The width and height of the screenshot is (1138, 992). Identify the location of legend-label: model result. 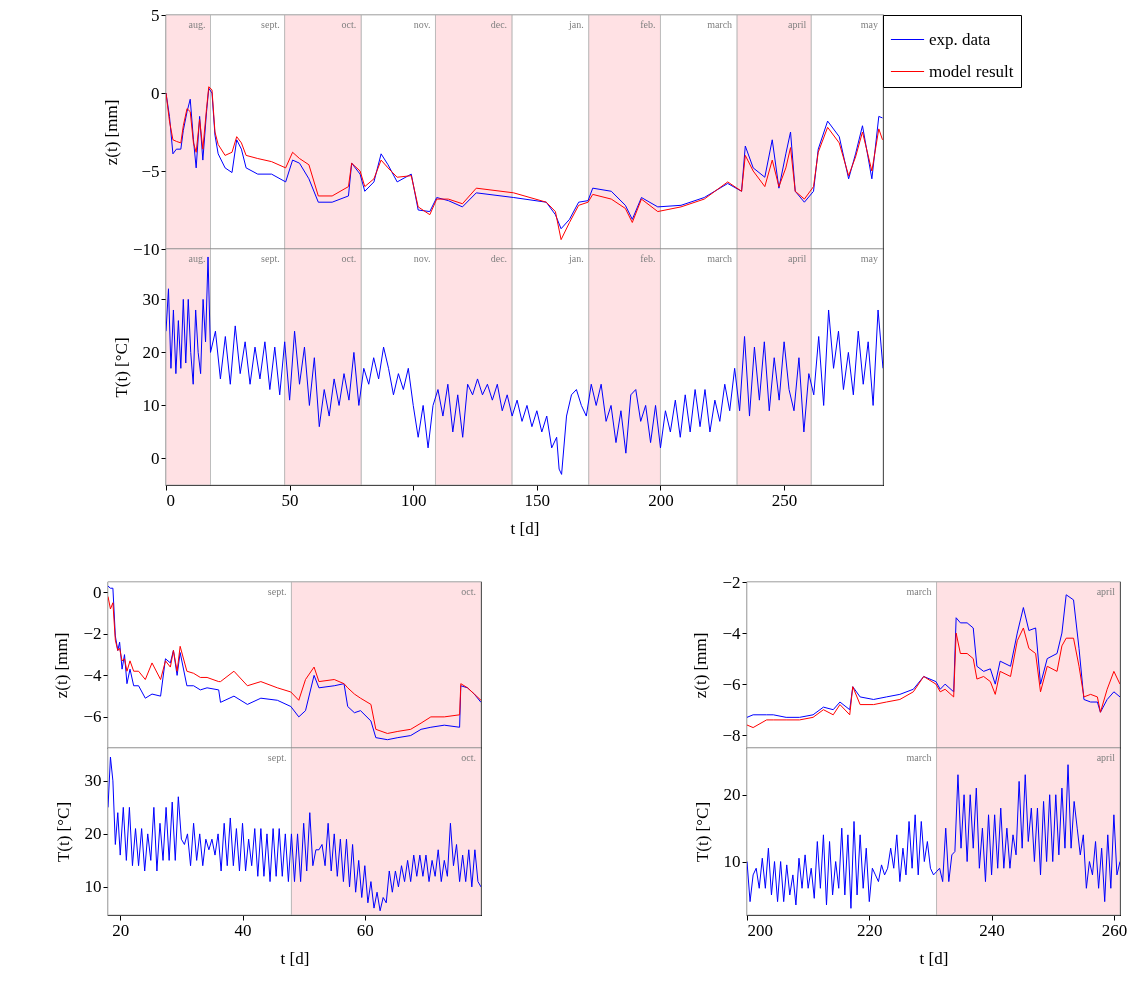
(971, 71).